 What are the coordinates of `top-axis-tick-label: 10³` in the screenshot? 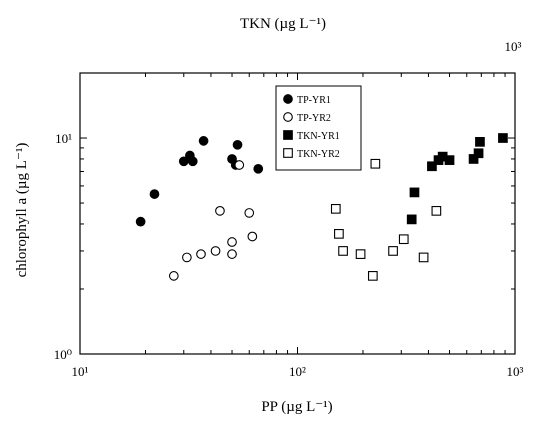 It's located at (513, 46).